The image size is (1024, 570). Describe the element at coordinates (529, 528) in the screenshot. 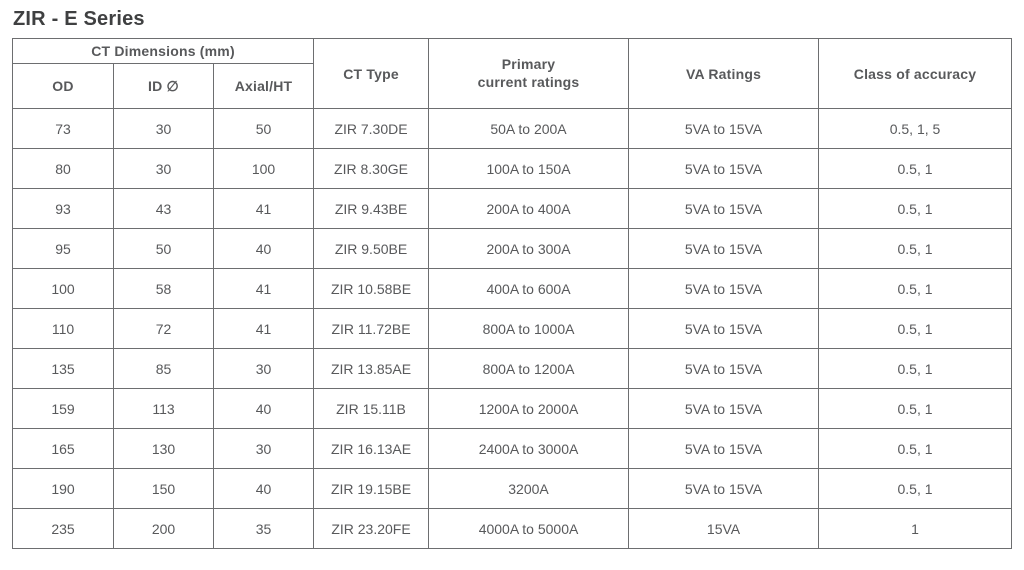

I see `table-cell: 4000A to 5000A` at that location.